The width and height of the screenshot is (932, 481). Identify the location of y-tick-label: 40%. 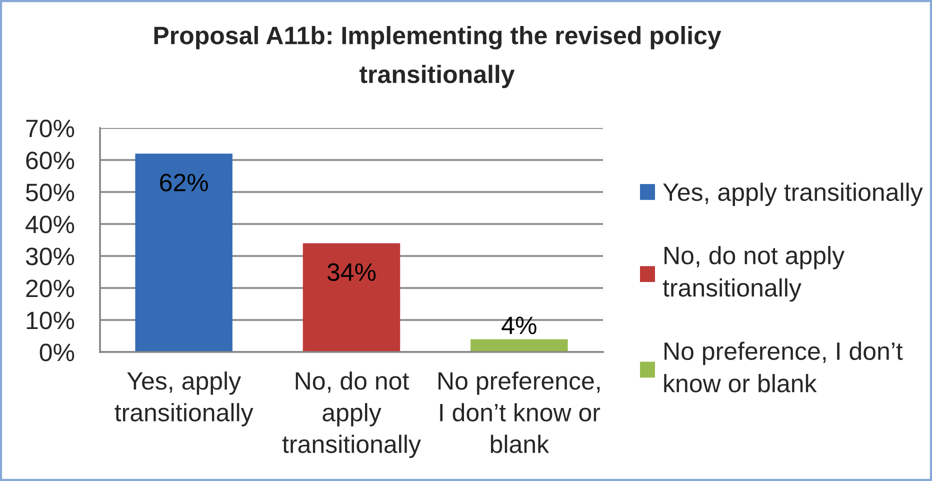
(50, 225).